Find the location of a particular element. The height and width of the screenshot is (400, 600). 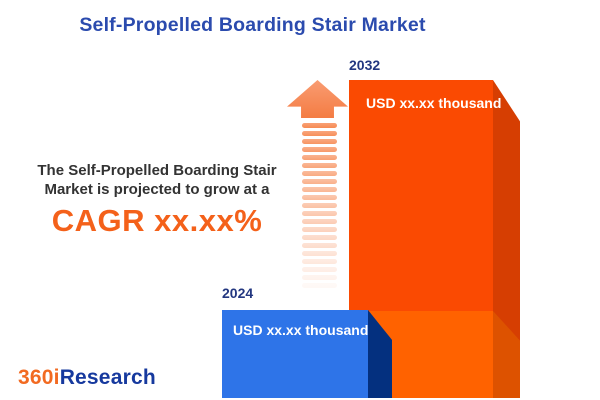

logo-suffix: Research is located at coordinates (107, 377).